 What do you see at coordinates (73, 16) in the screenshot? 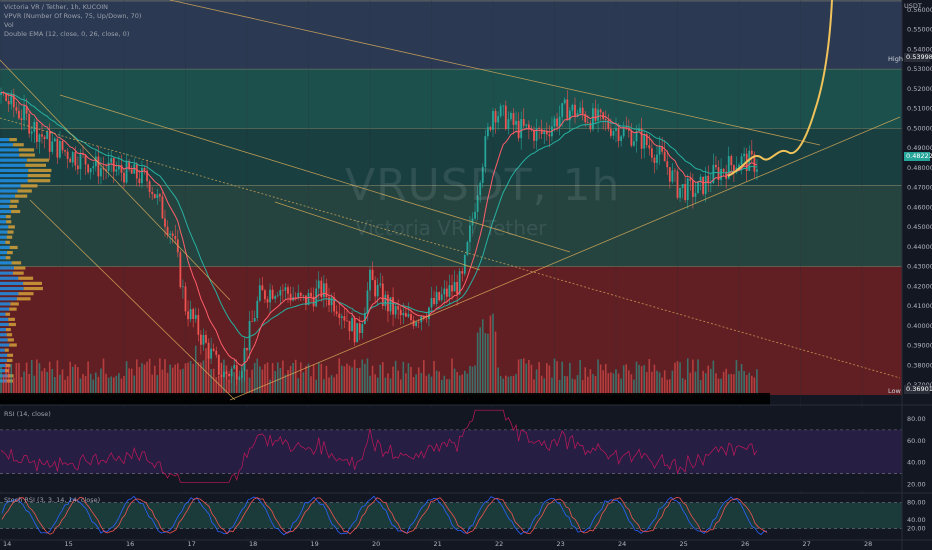
I see `legend-vpvr: VPVR (Number Of Rows, 75, Up/Down, 70)` at bounding box center [73, 16].